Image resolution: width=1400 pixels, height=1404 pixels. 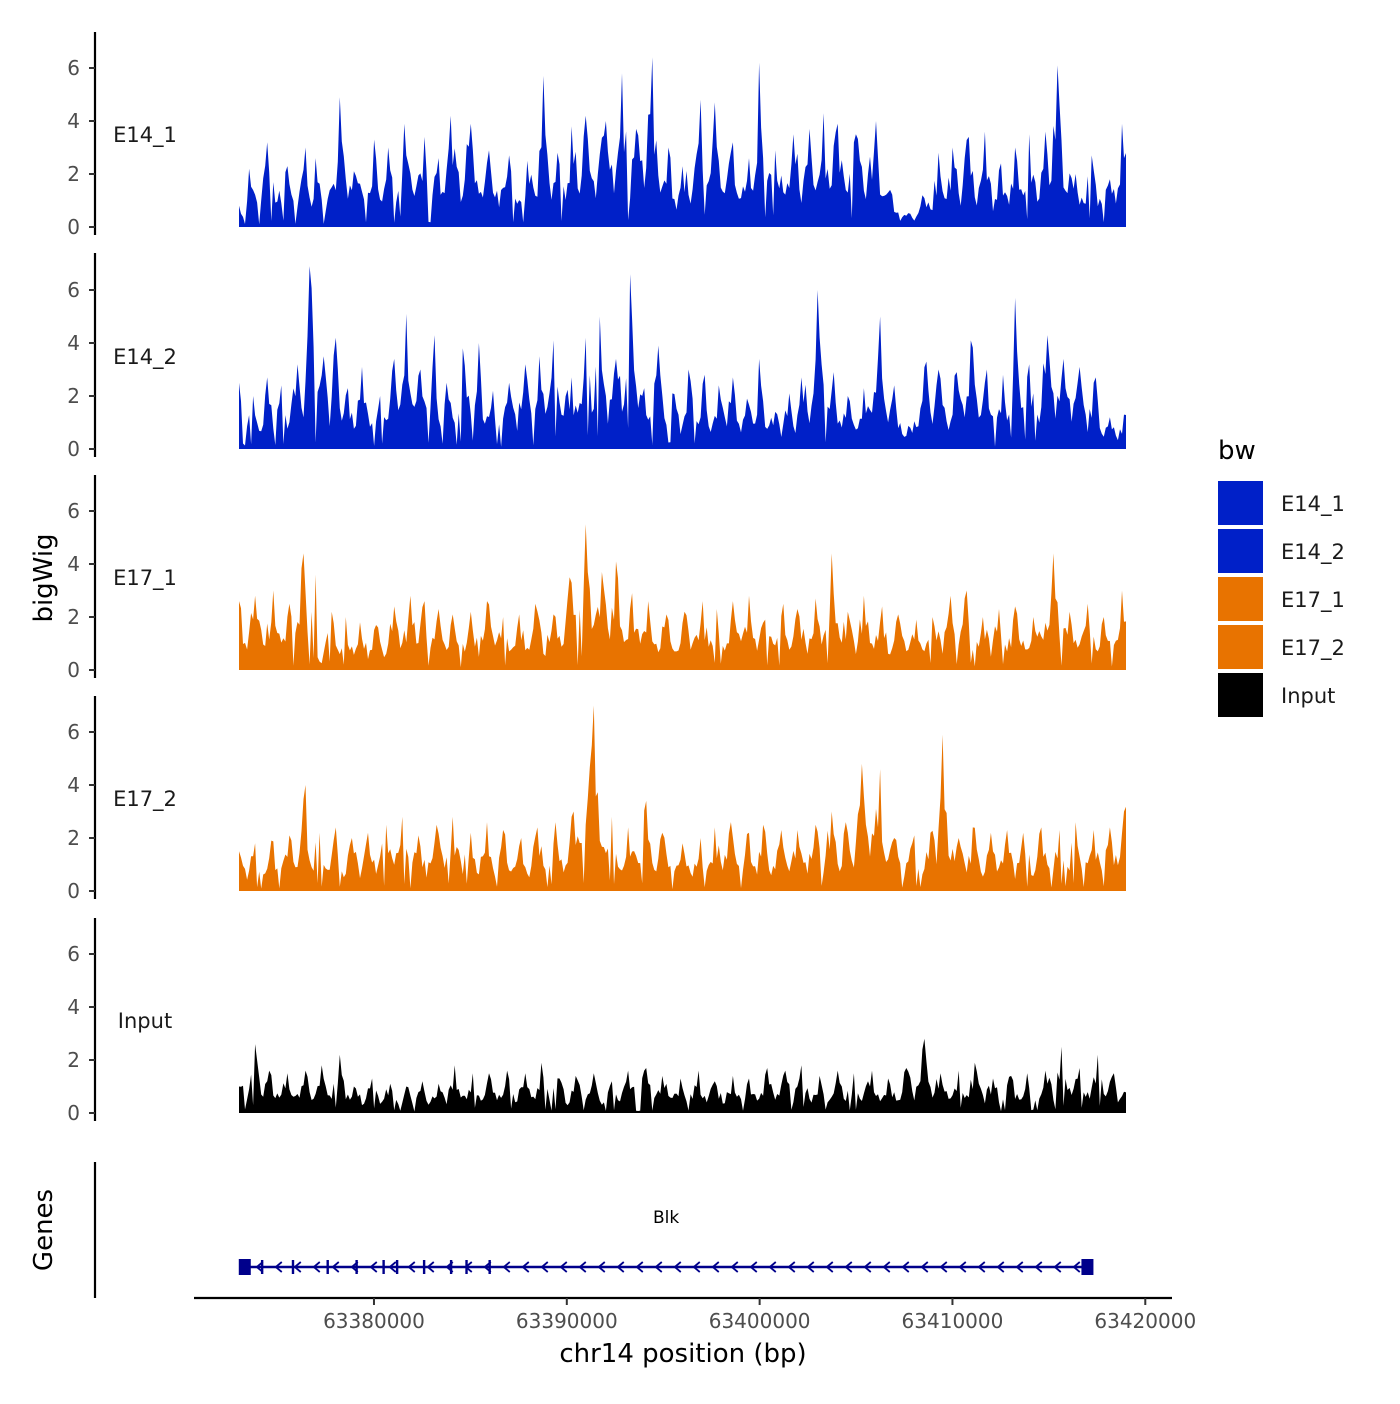 What do you see at coordinates (145, 357) in the screenshot?
I see `track-label: E14_2` at bounding box center [145, 357].